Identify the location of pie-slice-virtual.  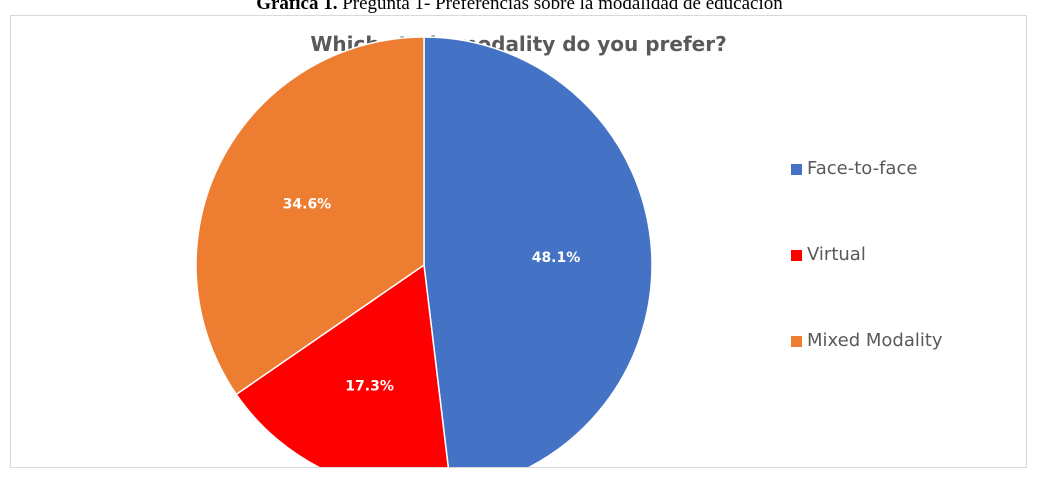
(342, 365).